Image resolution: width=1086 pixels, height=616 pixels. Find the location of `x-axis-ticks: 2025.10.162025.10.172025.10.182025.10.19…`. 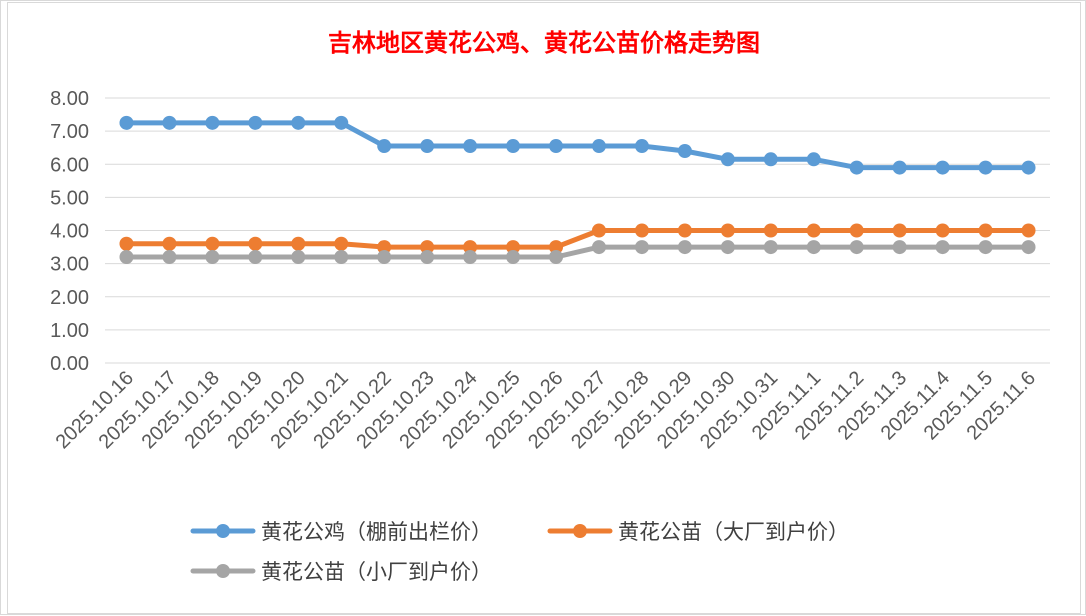

x-axis-ticks: 2025.10.162025.10.172025.10.182025.10.19… is located at coordinates (546, 410).